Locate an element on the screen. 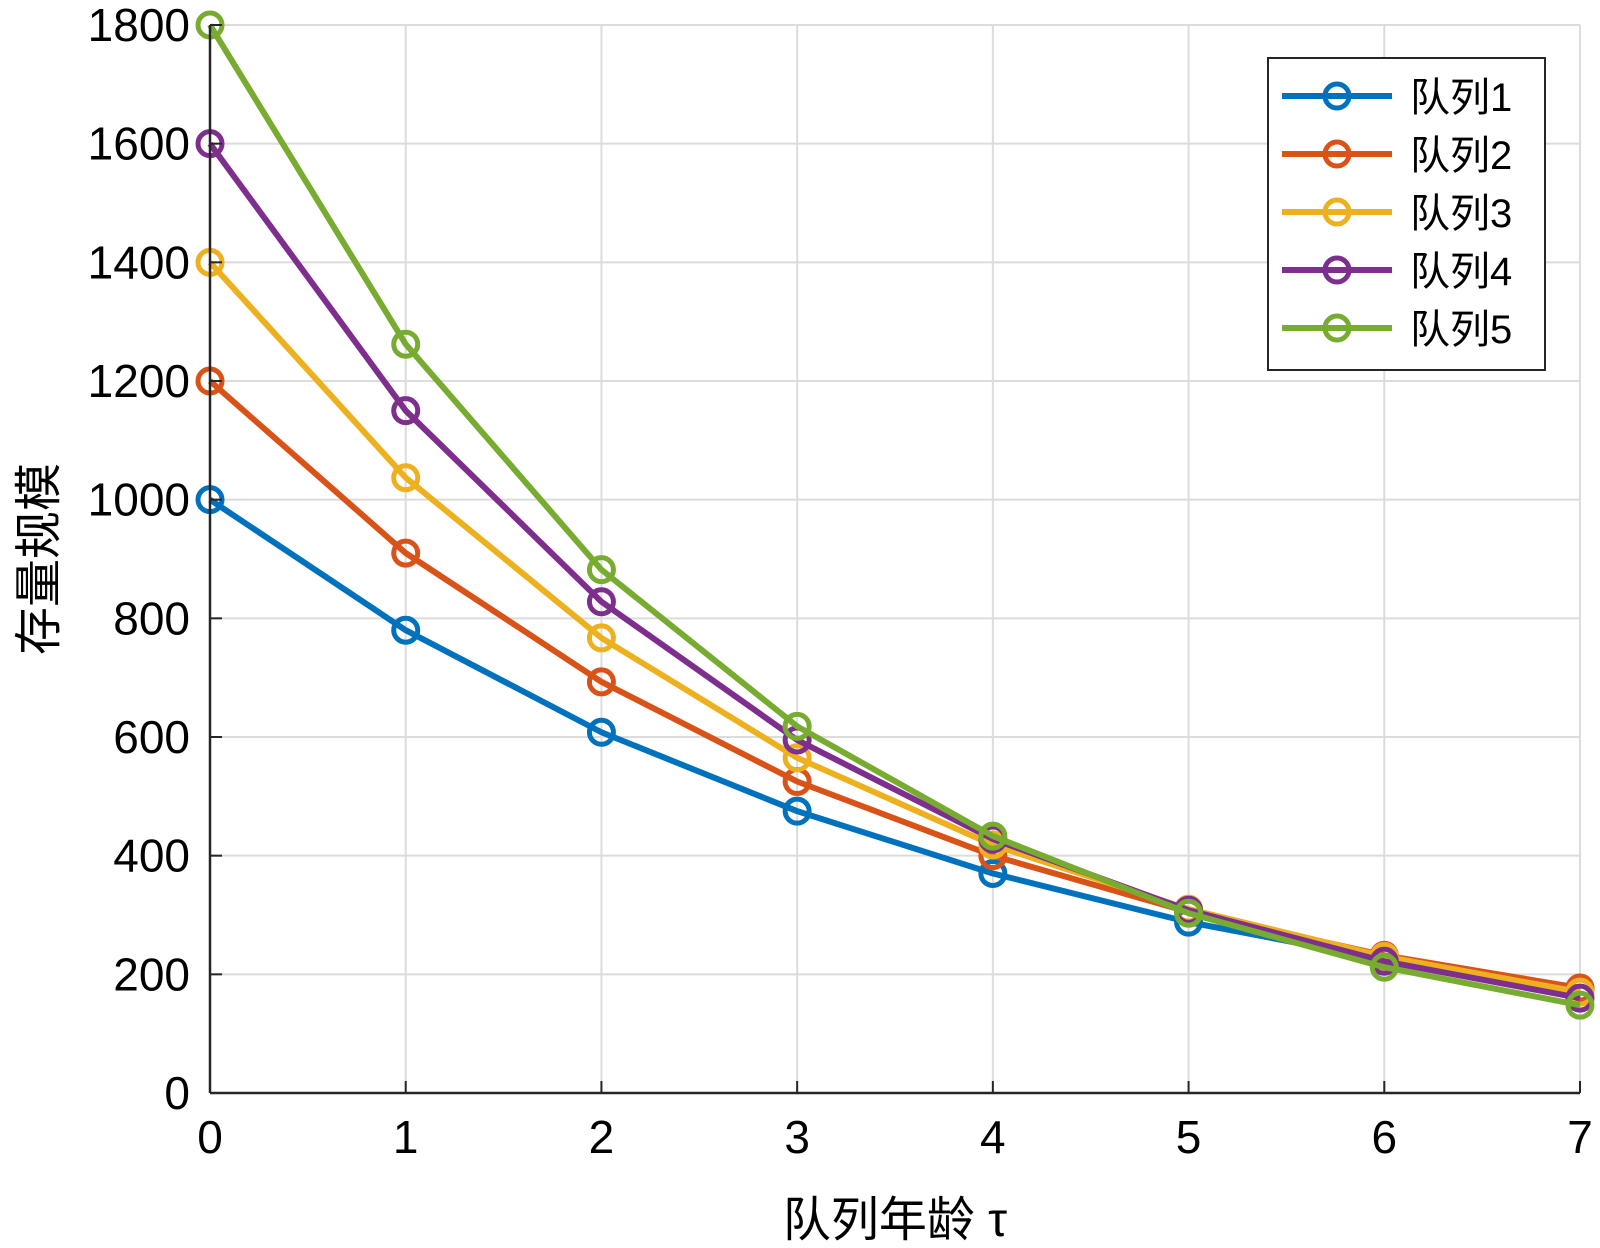 This screenshot has height=1248, width=1600. y-axis-label: 存量规模 is located at coordinates (39, 559).